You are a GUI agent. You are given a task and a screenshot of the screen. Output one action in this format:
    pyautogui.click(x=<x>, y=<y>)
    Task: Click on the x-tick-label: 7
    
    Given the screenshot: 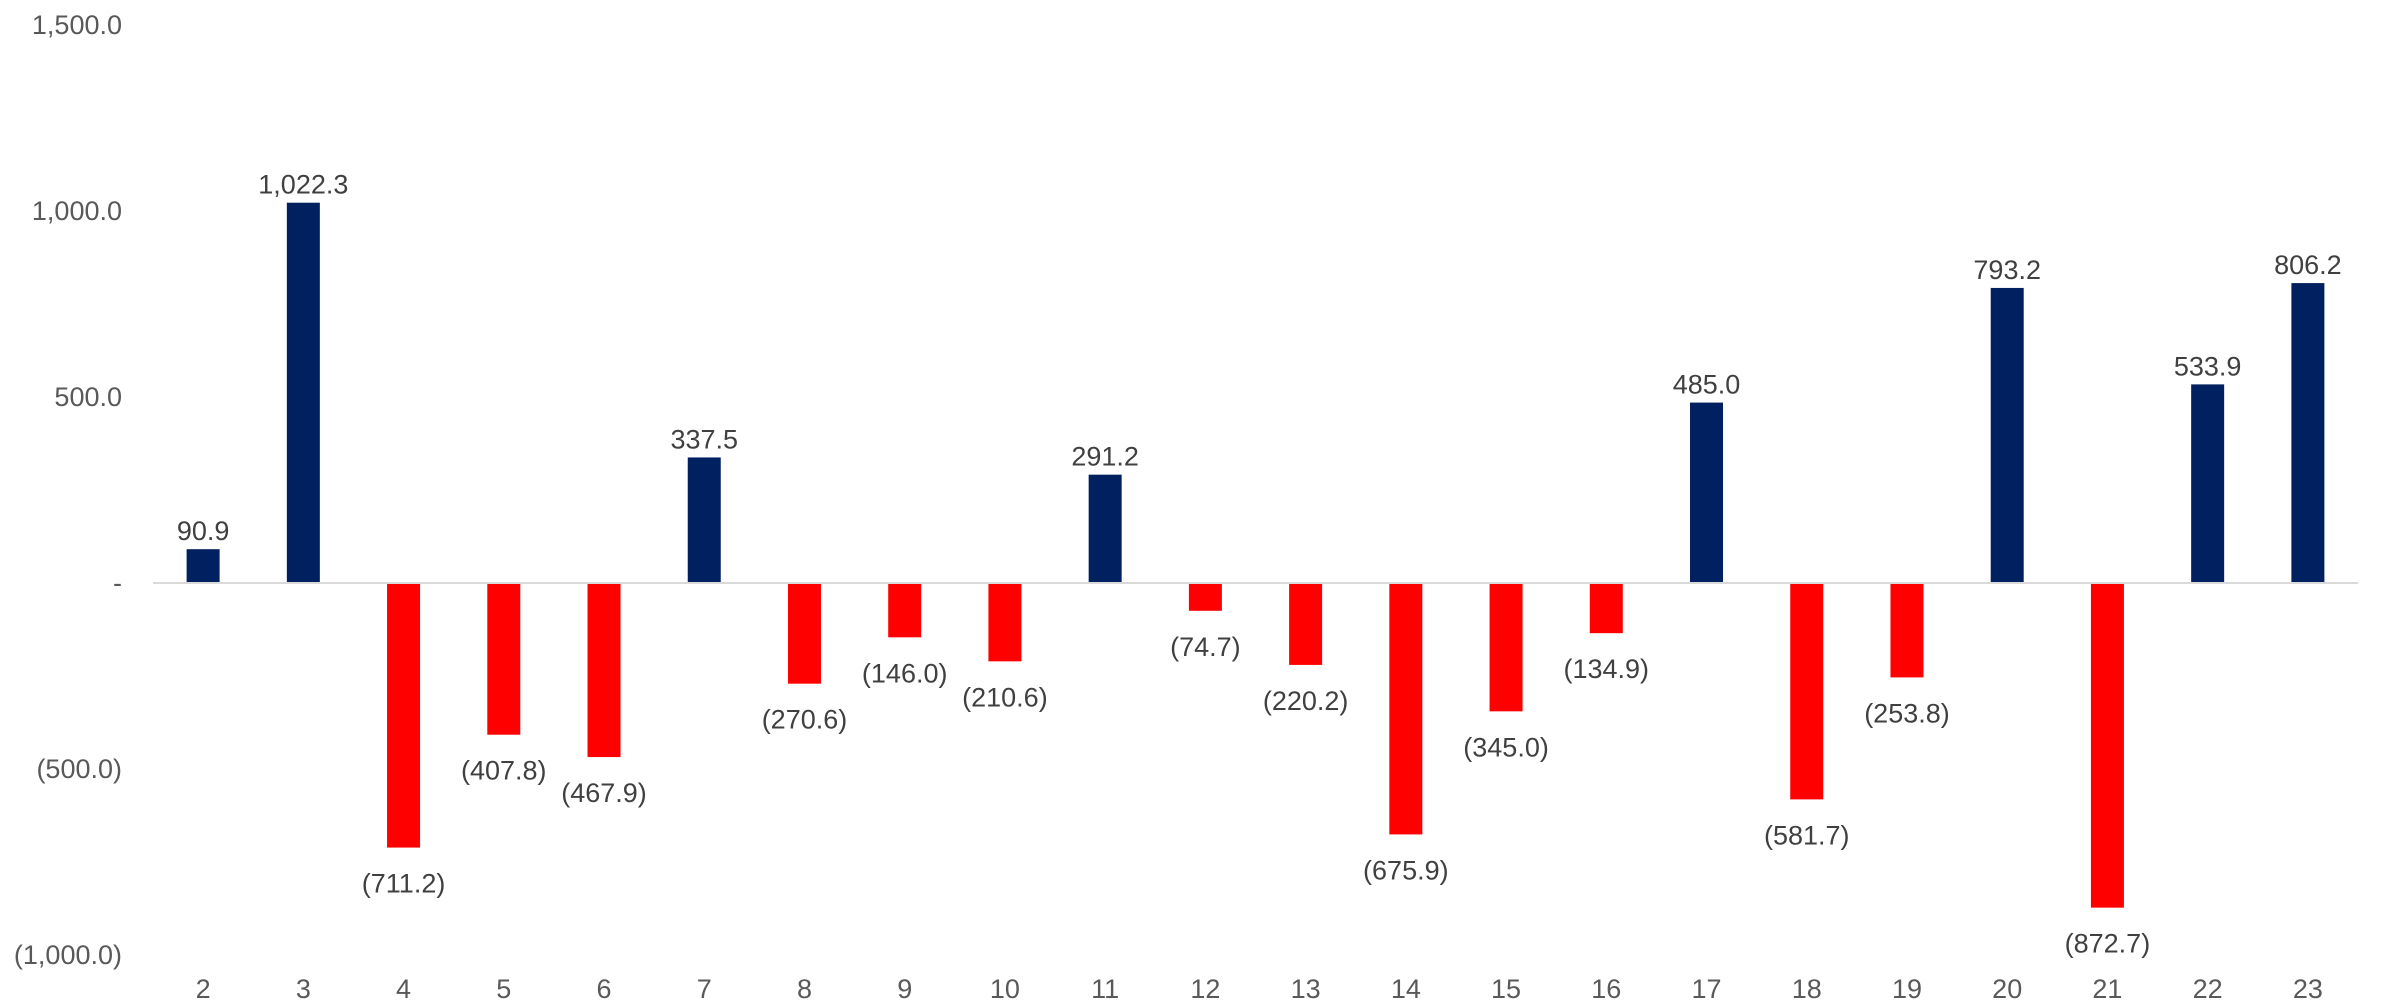 What is the action you would take?
    pyautogui.click(x=704, y=988)
    